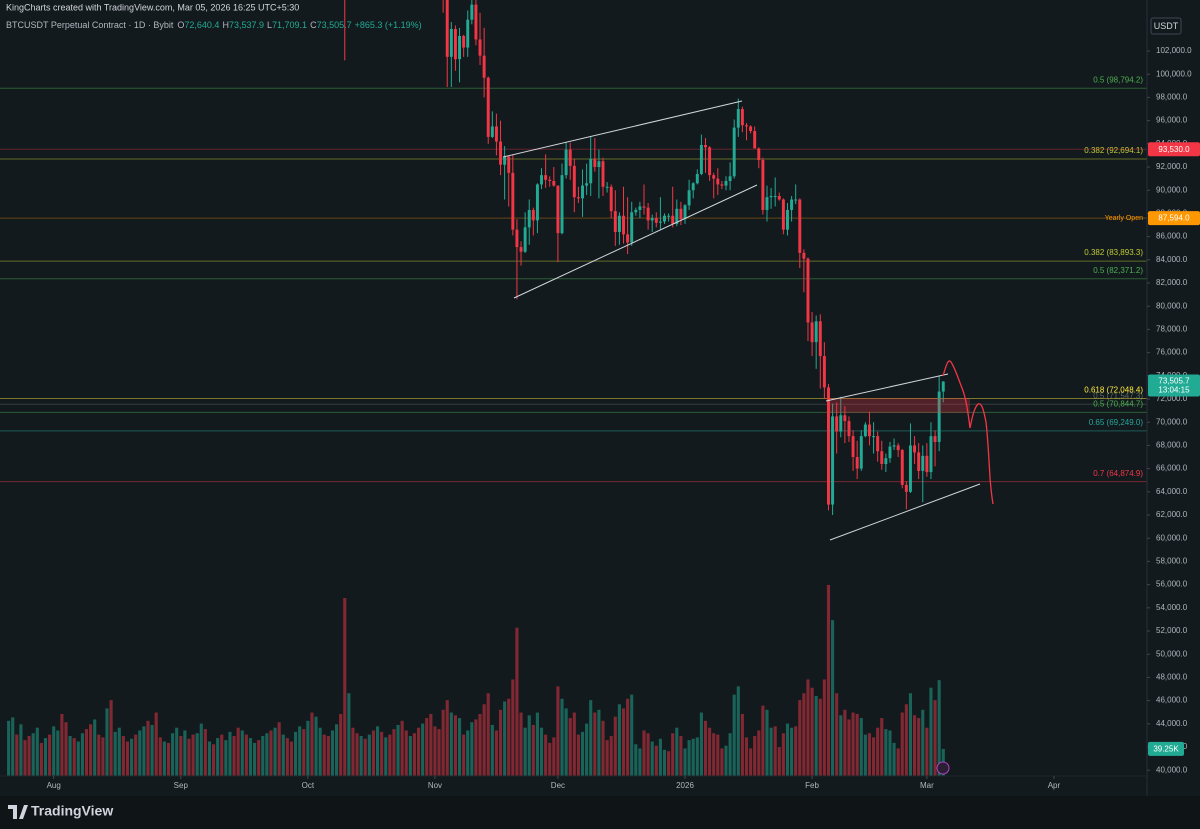 The width and height of the screenshot is (1200, 829). I want to click on fib-label: 0.65 (69,249.0), so click(1116, 422).